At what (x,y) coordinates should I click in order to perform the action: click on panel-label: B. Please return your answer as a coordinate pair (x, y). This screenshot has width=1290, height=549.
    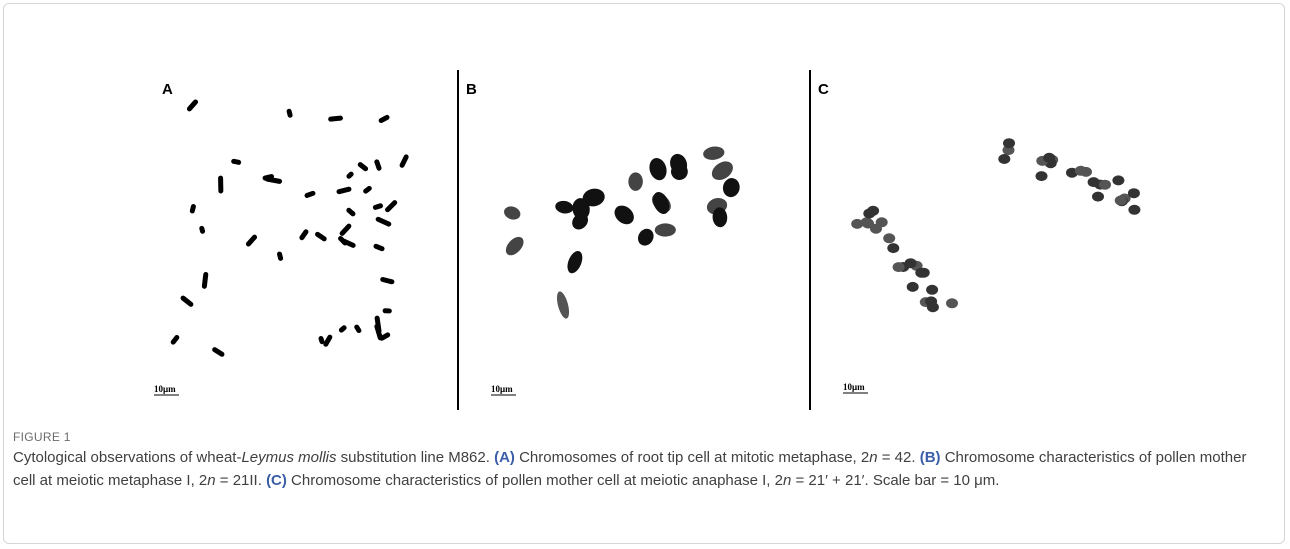
    Looking at the image, I should click on (471, 89).